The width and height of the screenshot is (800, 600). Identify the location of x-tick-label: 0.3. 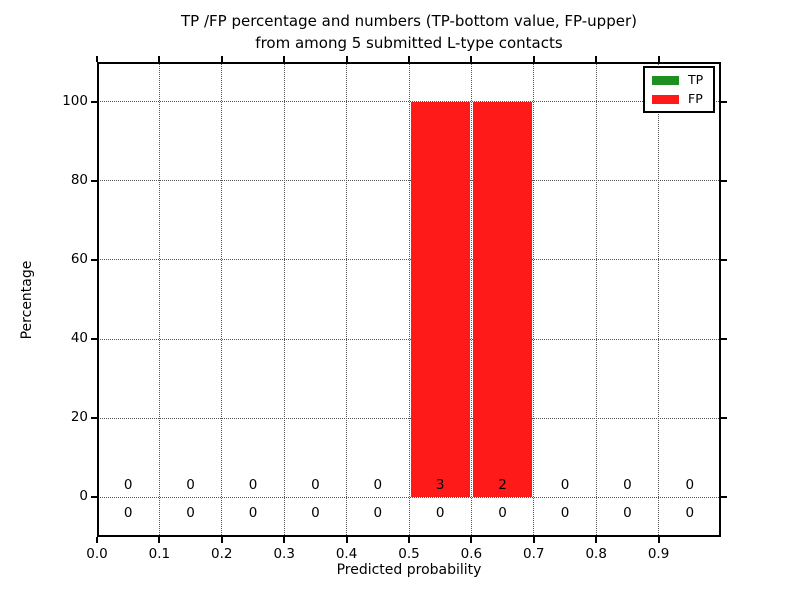
(284, 554).